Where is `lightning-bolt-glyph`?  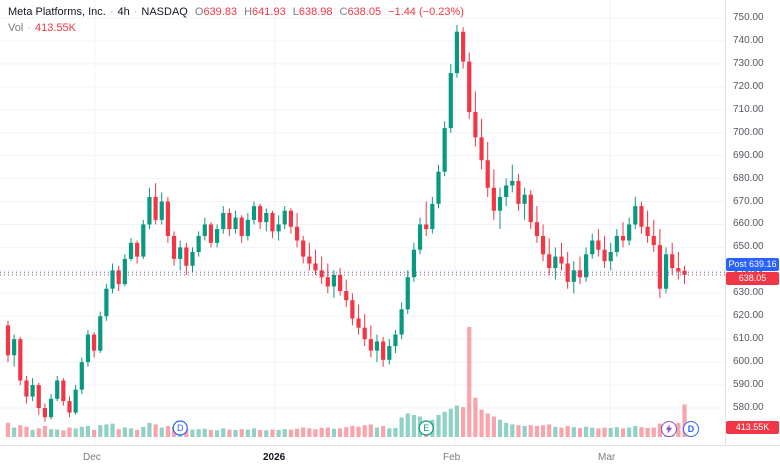 lightning-bolt-glyph is located at coordinates (669, 429).